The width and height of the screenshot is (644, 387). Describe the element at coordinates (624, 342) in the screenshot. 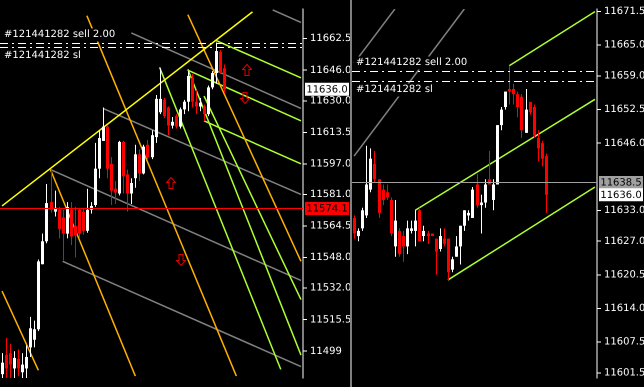

I see `y-tick-label: 11607.5` at that location.